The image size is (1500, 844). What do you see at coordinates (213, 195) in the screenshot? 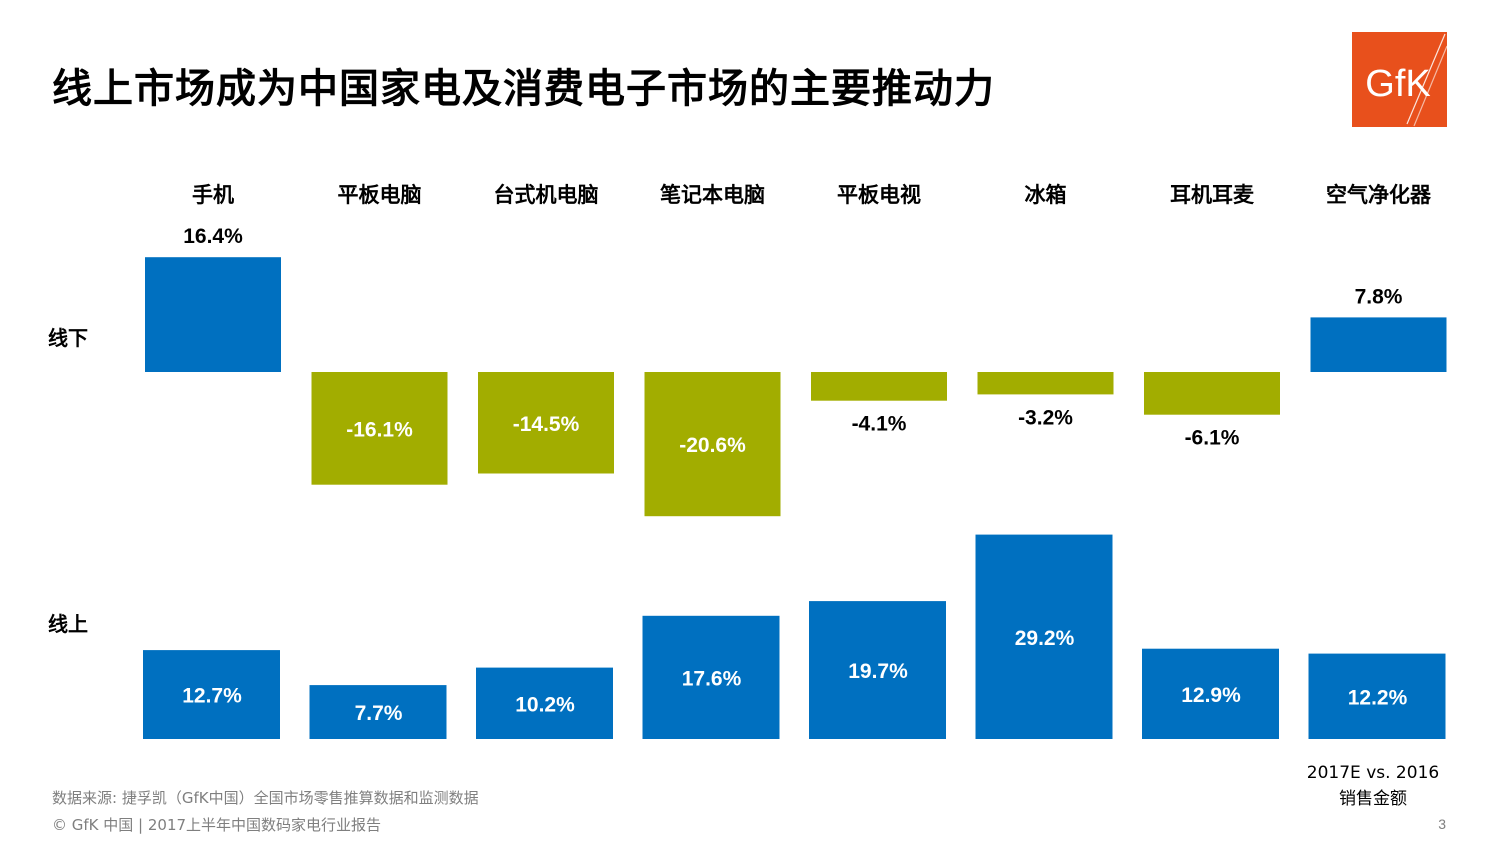
I see `category-label: 手机` at bounding box center [213, 195].